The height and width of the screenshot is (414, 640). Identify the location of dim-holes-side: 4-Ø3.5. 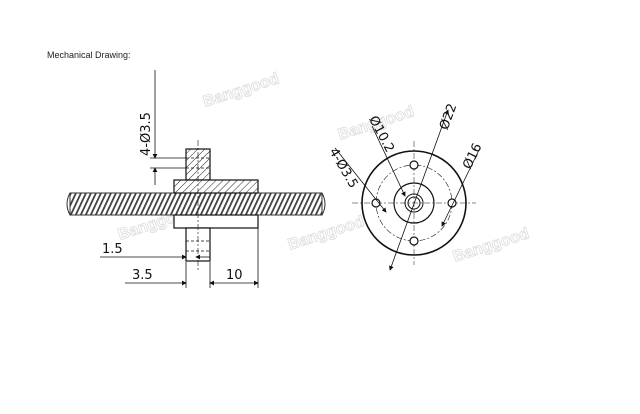
(162, 127).